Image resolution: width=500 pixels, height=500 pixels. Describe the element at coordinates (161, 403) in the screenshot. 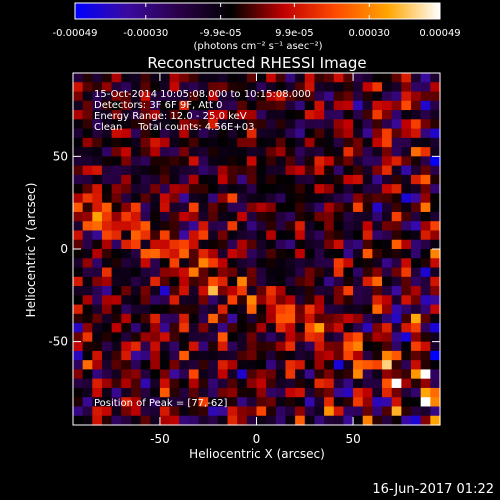

I see `peak-position-annotation: Position of Peak = [77,-62]` at that location.